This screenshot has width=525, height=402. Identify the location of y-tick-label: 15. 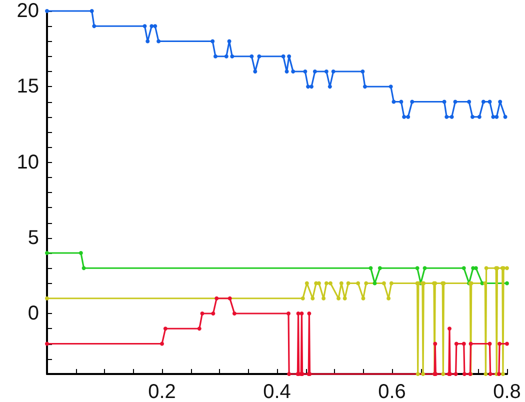
(27, 87).